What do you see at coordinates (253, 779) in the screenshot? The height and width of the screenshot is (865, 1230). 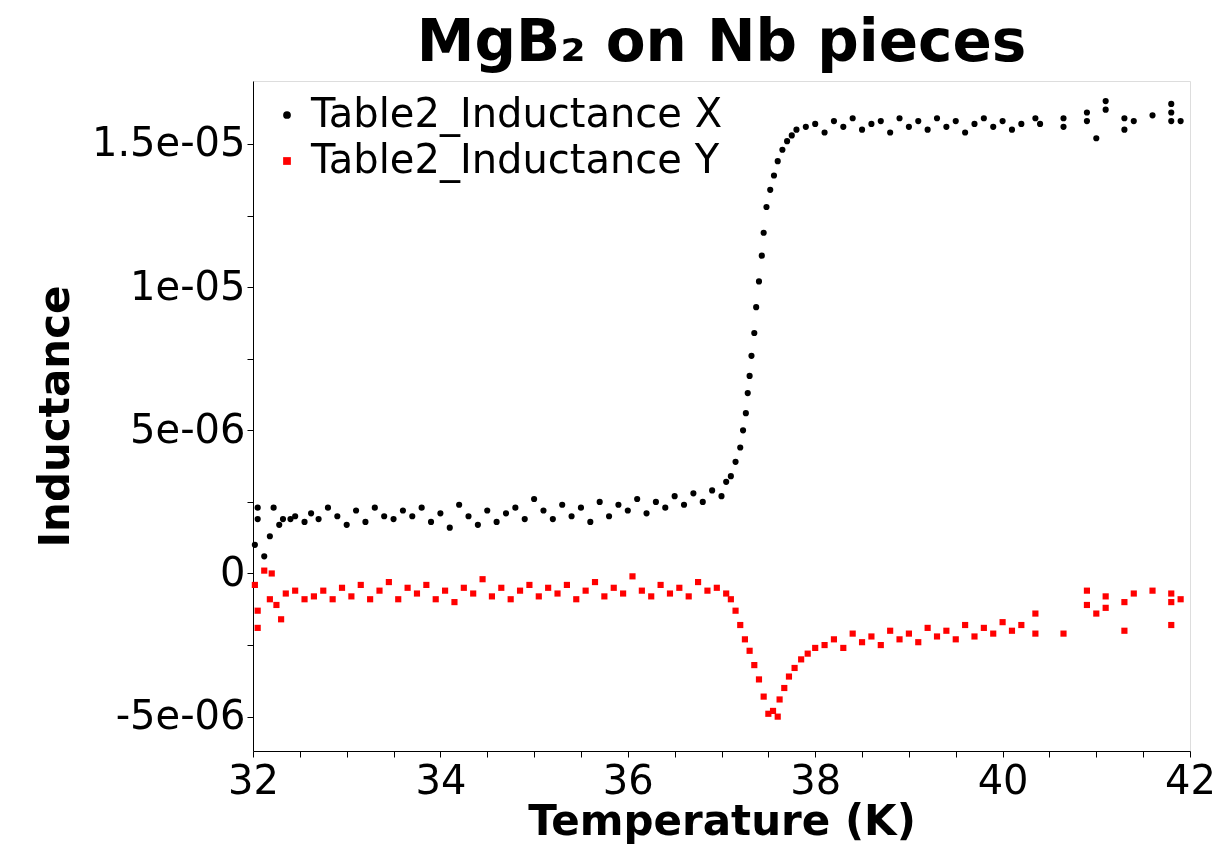 I see `x-tick-label: 32` at bounding box center [253, 779].